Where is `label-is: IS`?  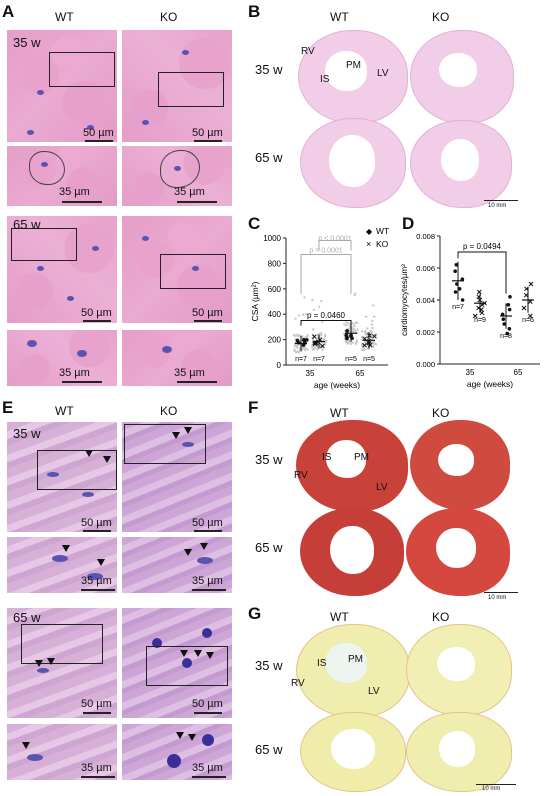
label-is: IS is located at coordinates (322, 663).